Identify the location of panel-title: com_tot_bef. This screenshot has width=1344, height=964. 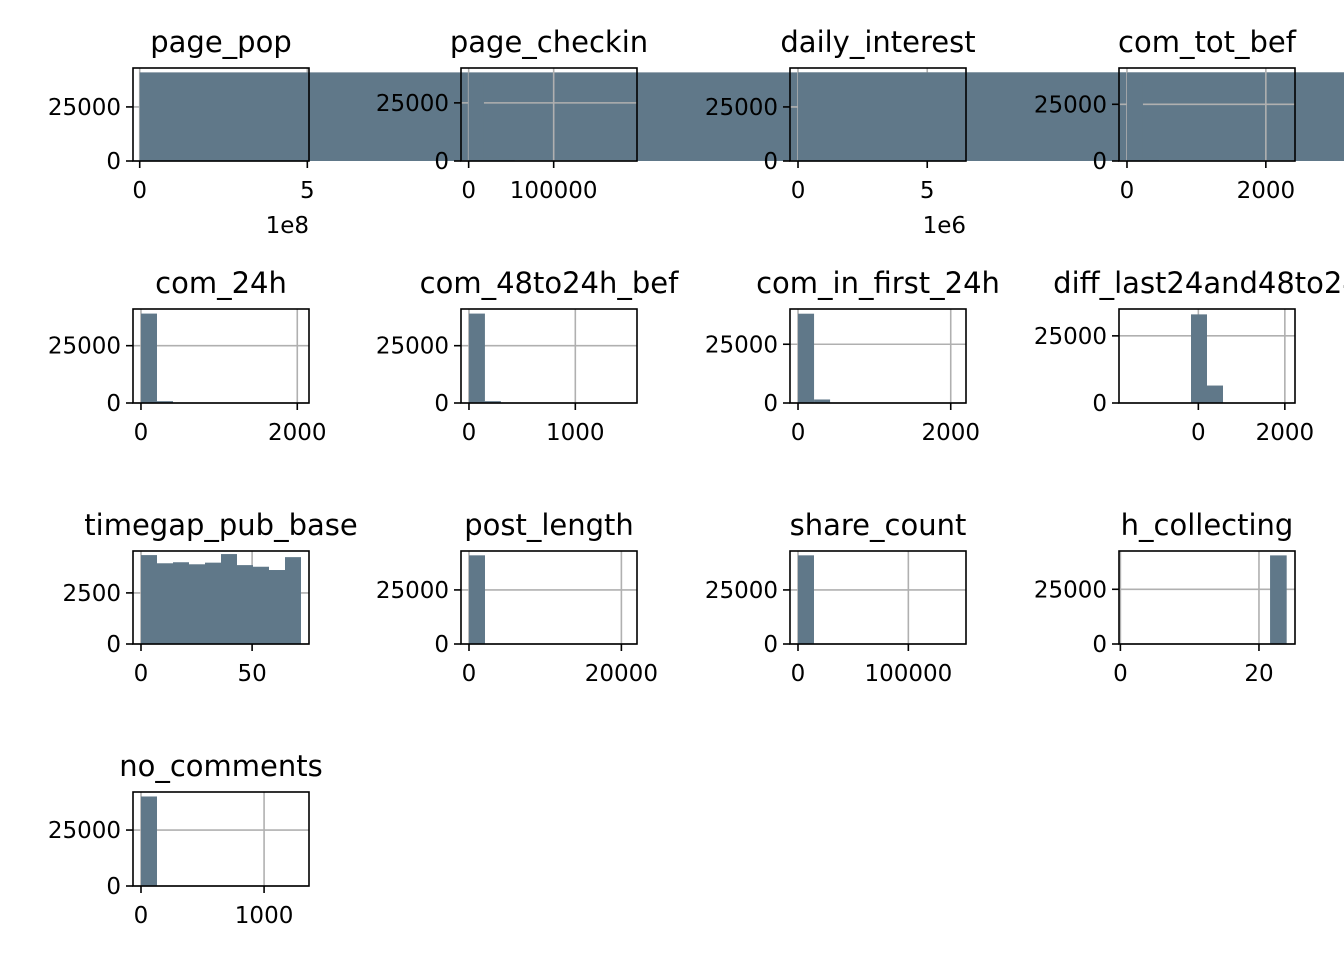
(1207, 42).